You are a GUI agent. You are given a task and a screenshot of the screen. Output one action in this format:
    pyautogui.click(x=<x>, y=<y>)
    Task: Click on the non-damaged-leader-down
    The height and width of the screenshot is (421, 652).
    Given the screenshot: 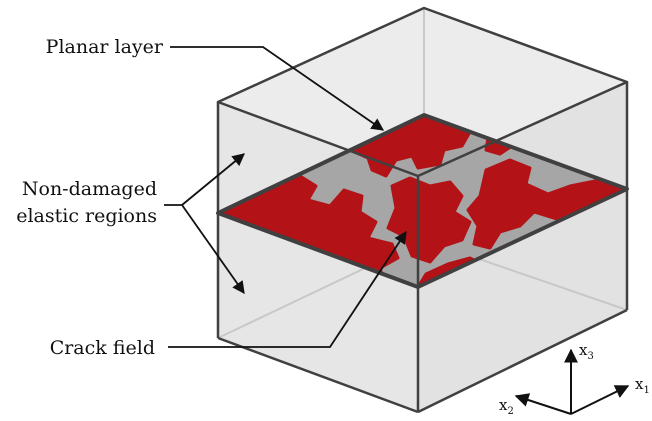 What is the action you would take?
    pyautogui.click(x=213, y=249)
    